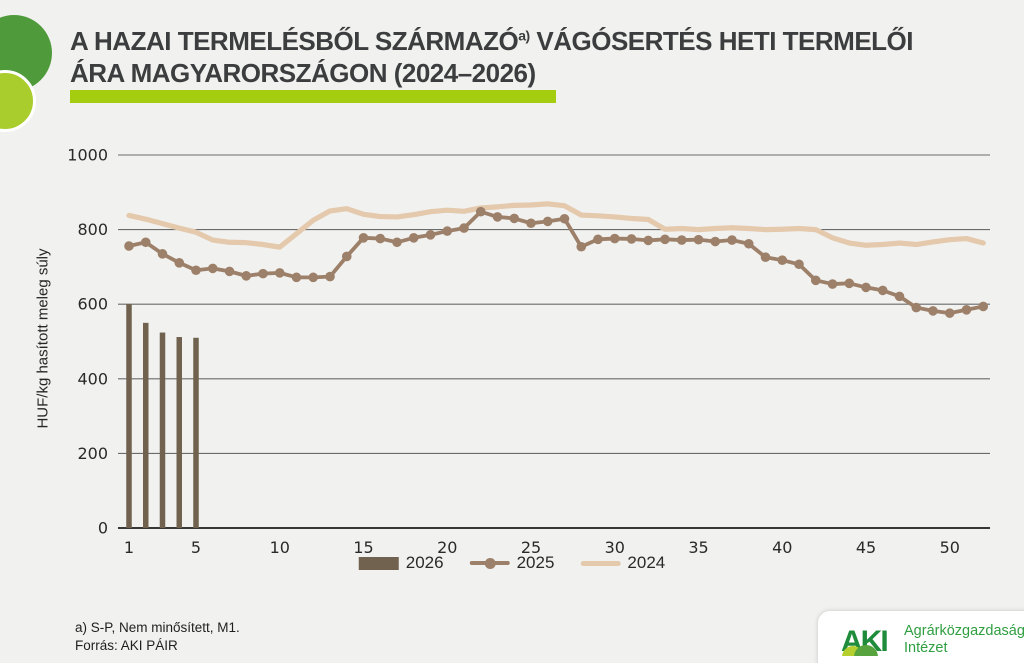  Describe the element at coordinates (103, 528) in the screenshot. I see `y-tick-label: 0` at that location.